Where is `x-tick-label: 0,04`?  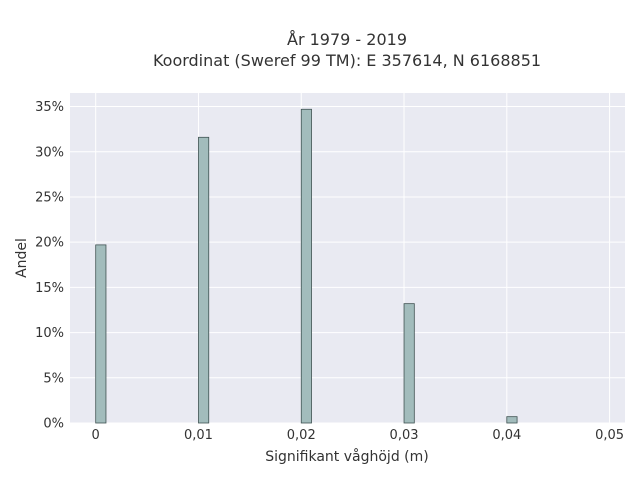
x-tick-label: 0,04 is located at coordinates (506, 435).